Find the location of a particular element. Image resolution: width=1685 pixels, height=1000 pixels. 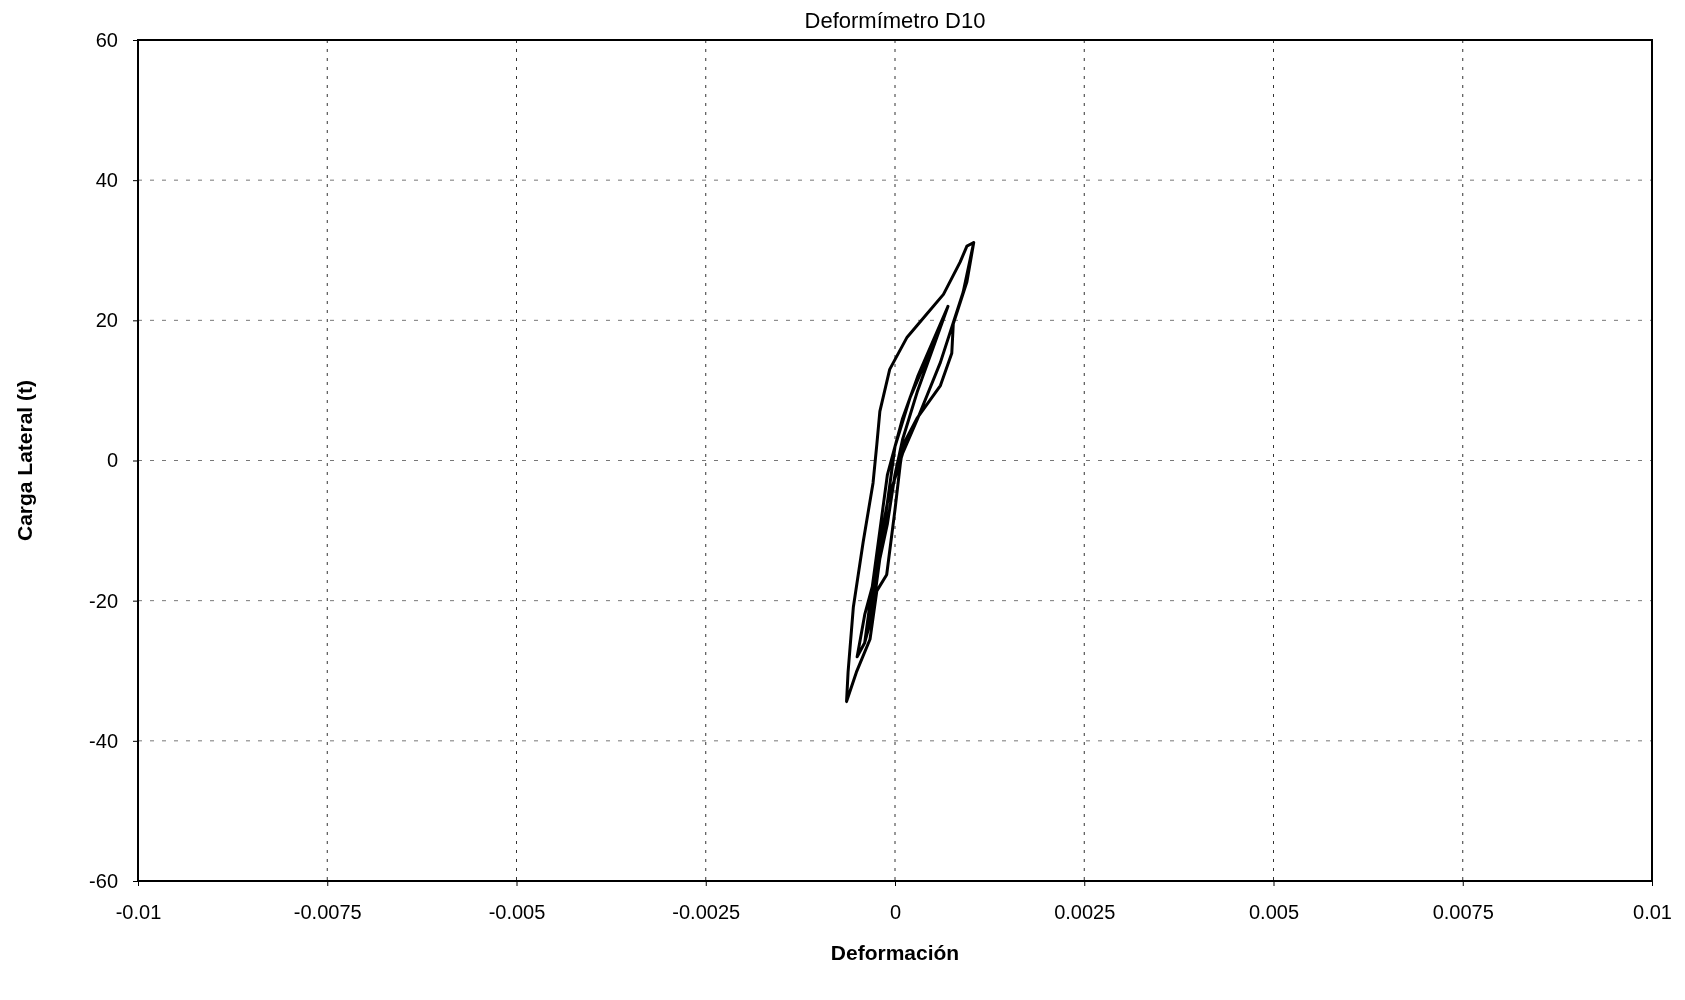

x-tick-label: 0.0025 is located at coordinates (1085, 912).